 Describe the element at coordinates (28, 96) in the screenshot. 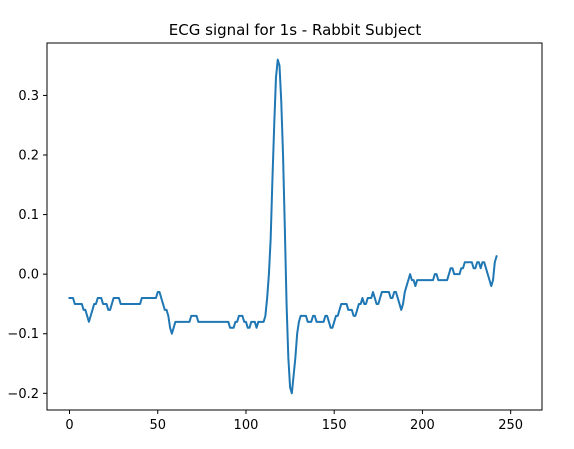

I see `y-tick-label: 0.3` at that location.